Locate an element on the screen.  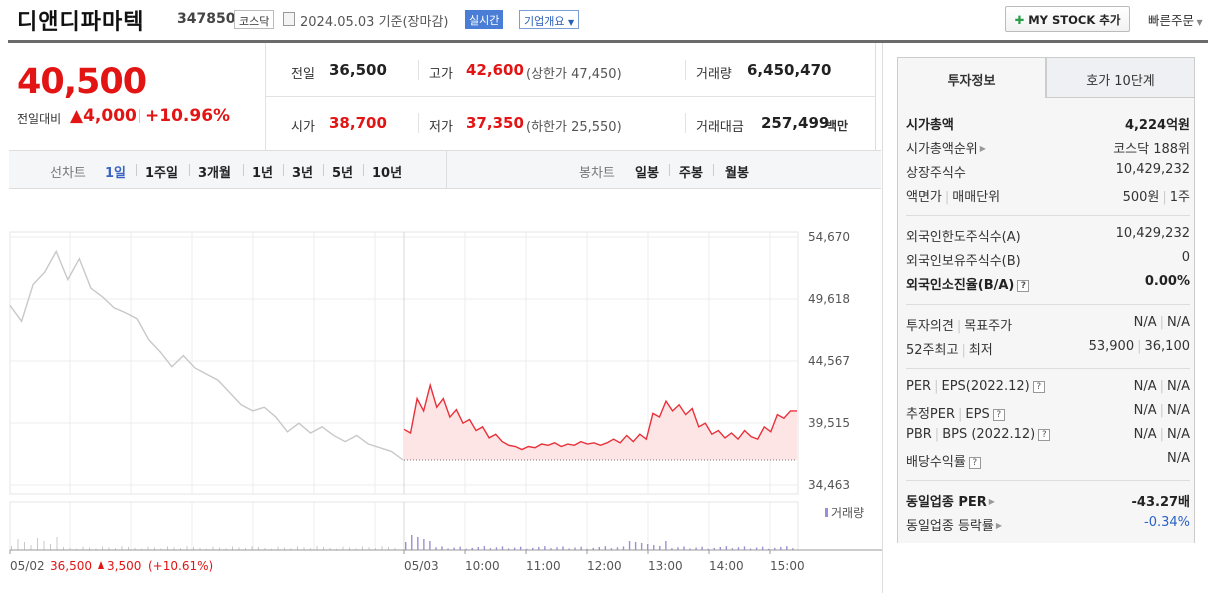
par-value-value: 500원 | 1주 is located at coordinates (1156, 197).